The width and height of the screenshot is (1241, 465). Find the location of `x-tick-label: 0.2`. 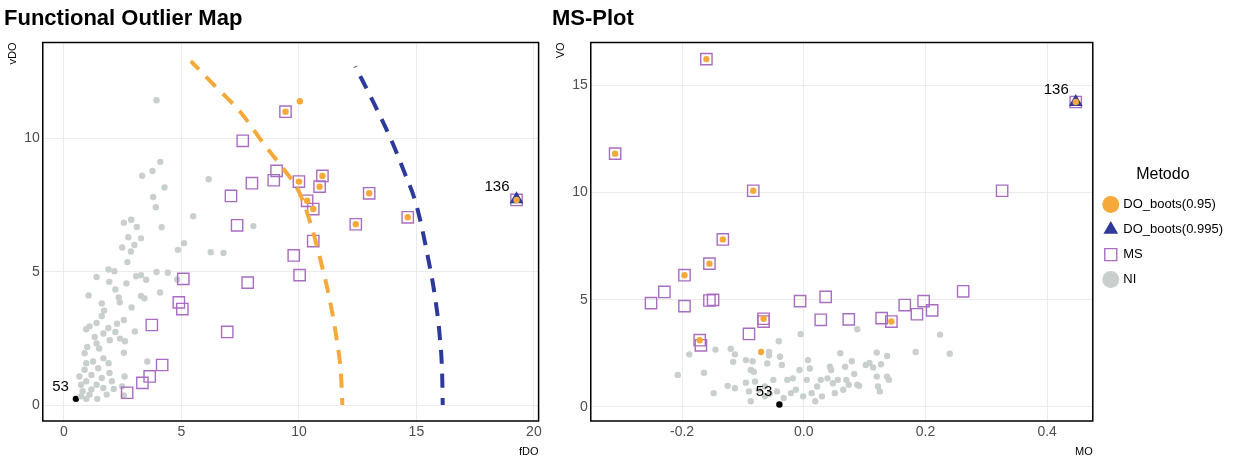

x-tick-label: 0.2 is located at coordinates (925, 431).